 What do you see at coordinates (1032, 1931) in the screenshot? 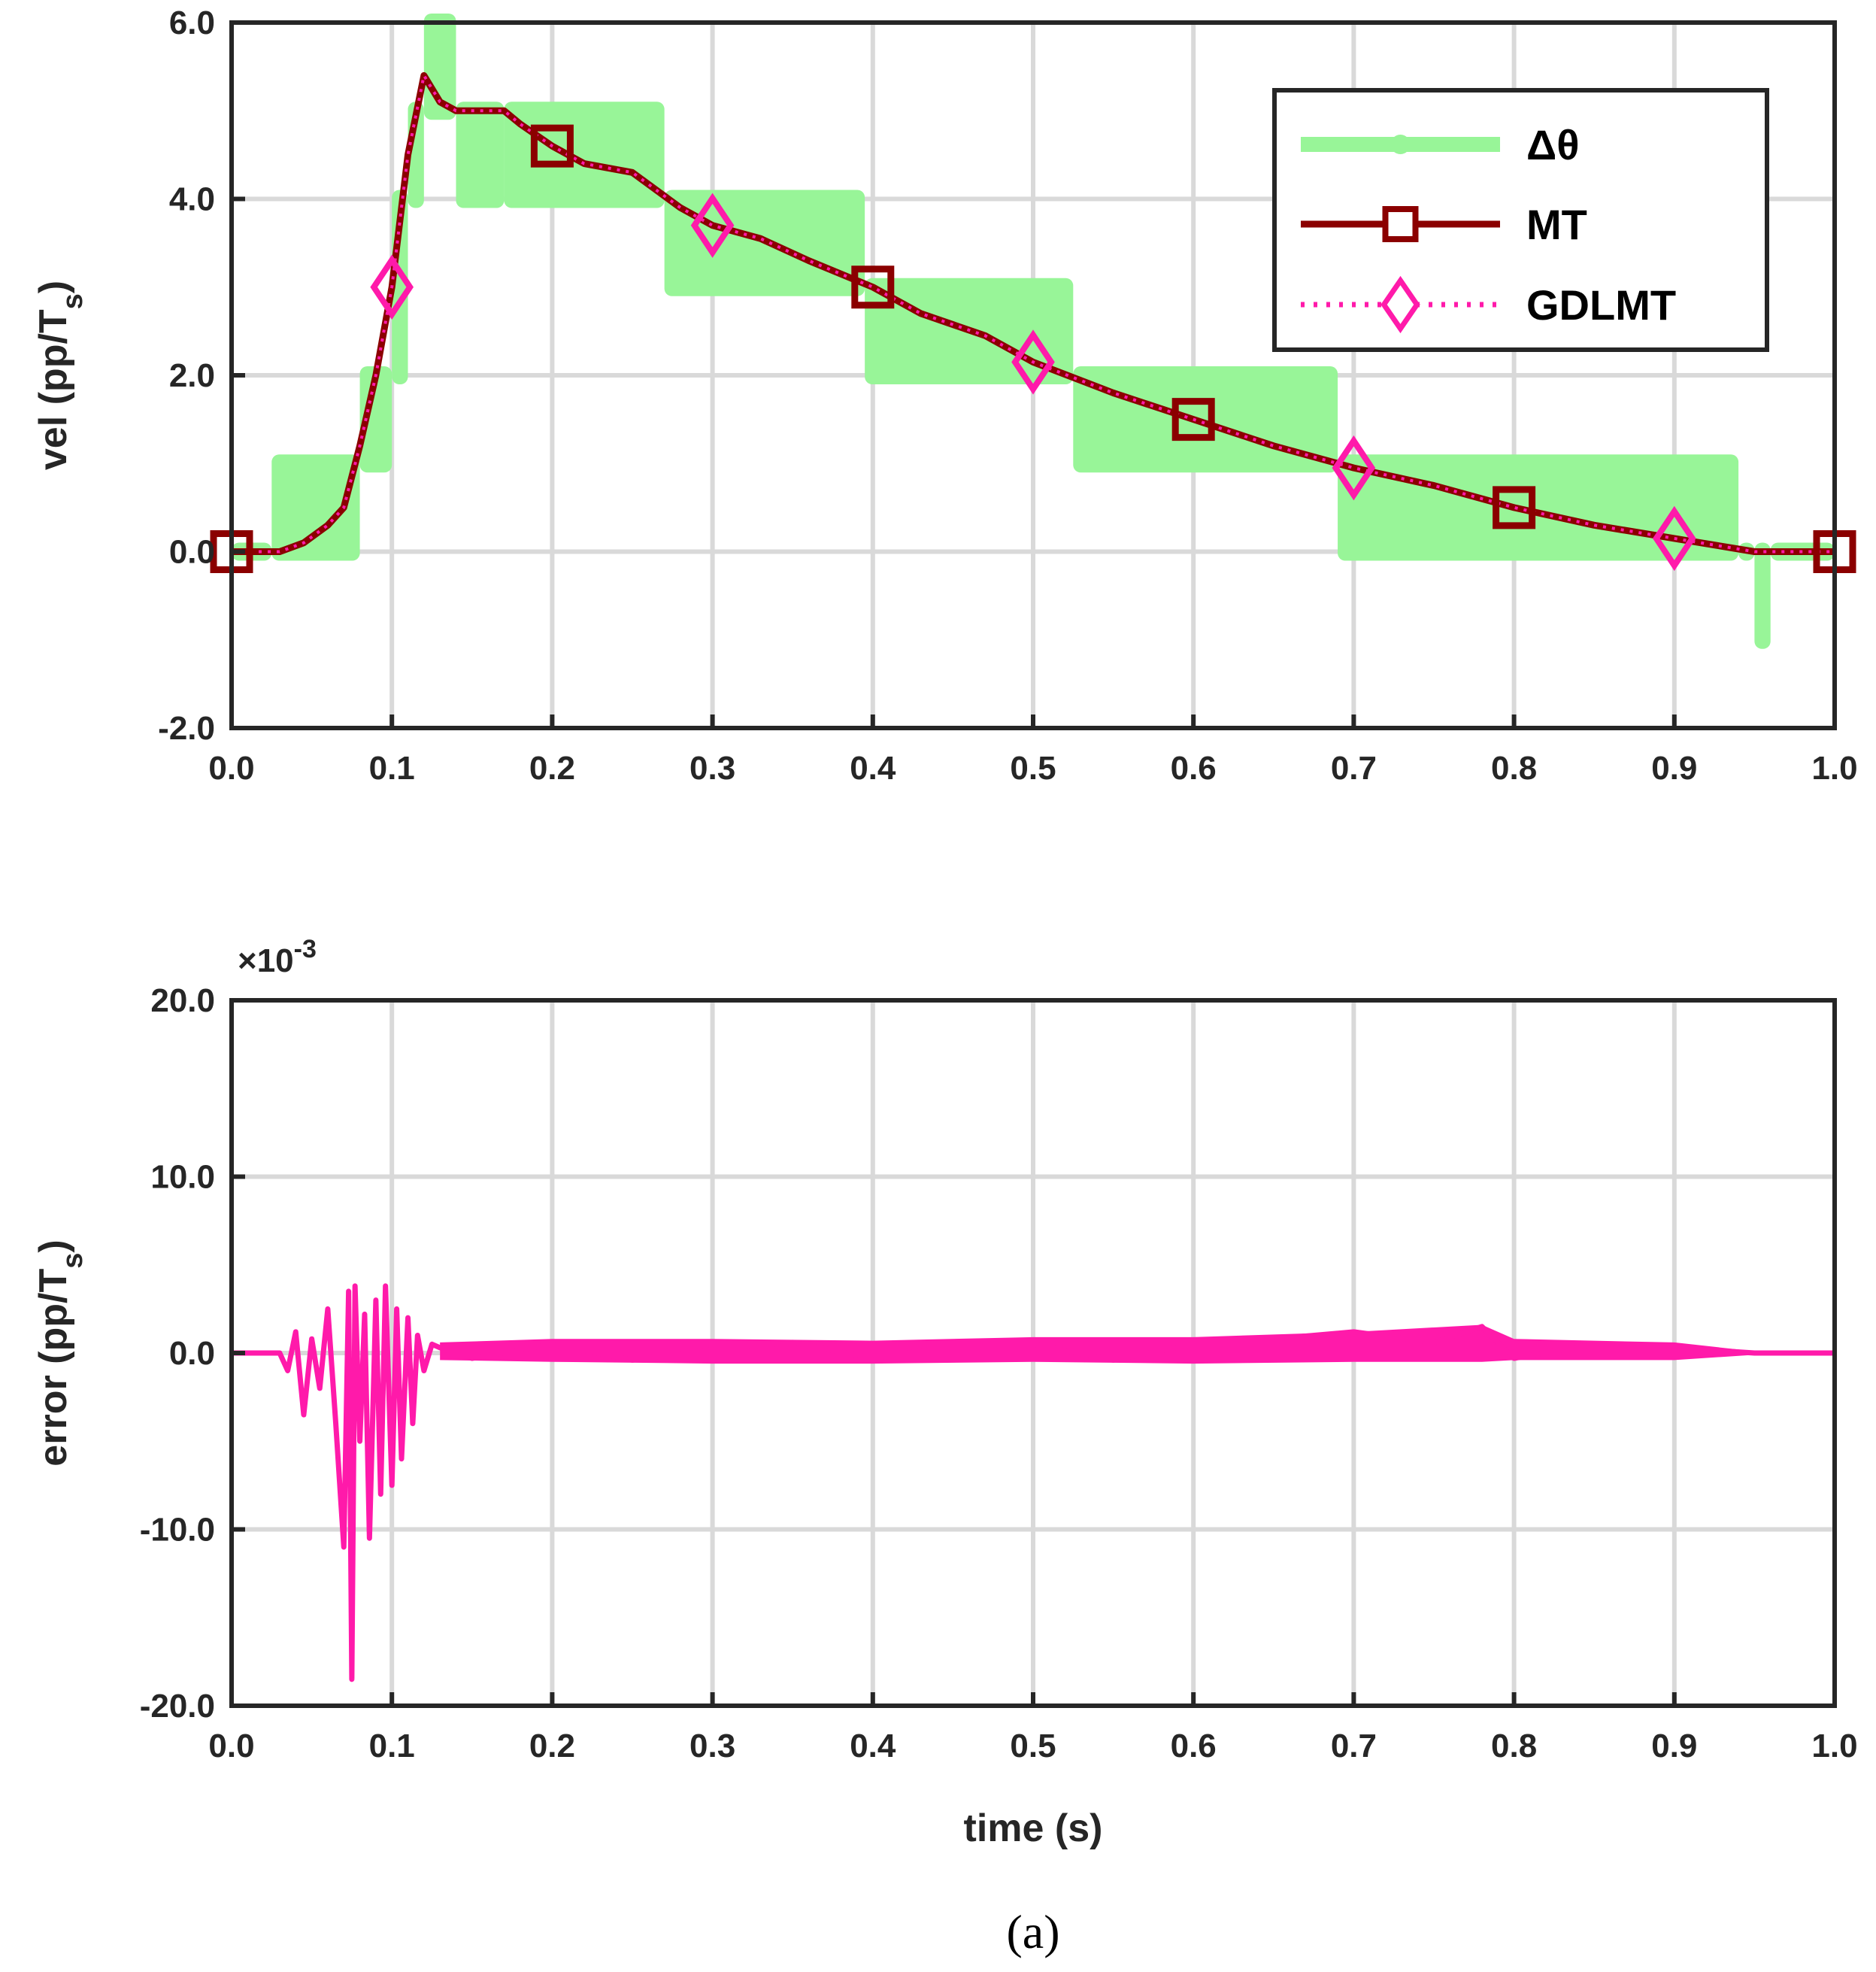
I see `figure-caption: (a)` at bounding box center [1032, 1931].